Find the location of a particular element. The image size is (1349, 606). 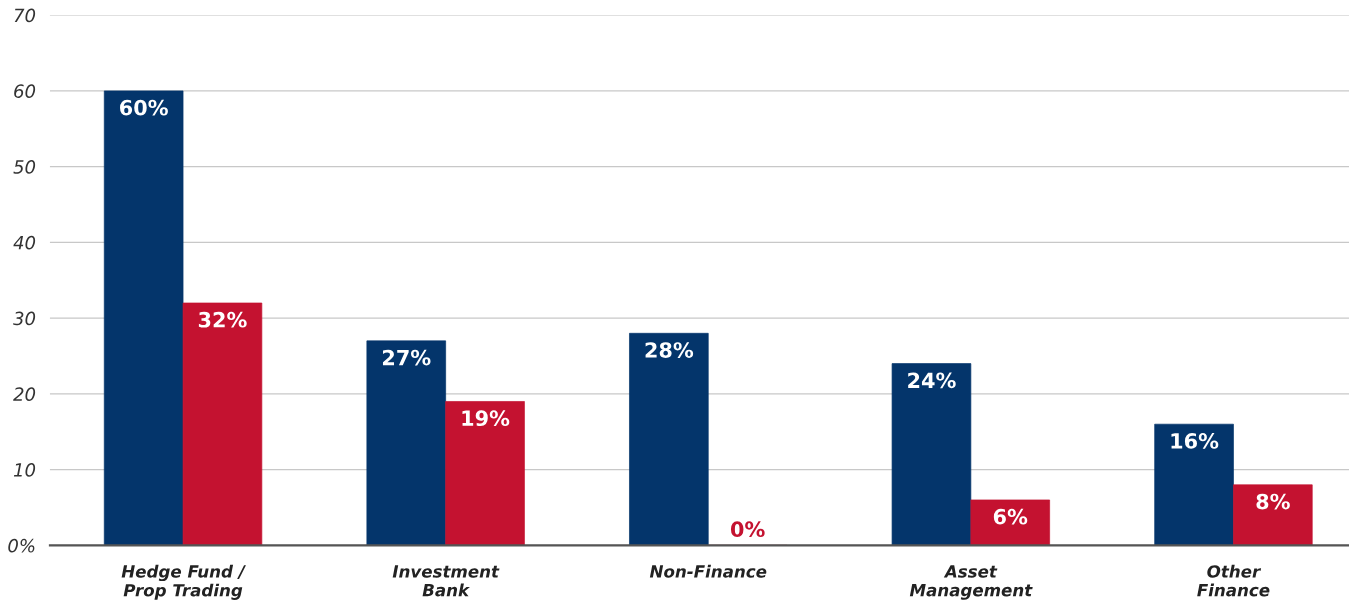

y-tick-label: 20 is located at coordinates (24, 394).